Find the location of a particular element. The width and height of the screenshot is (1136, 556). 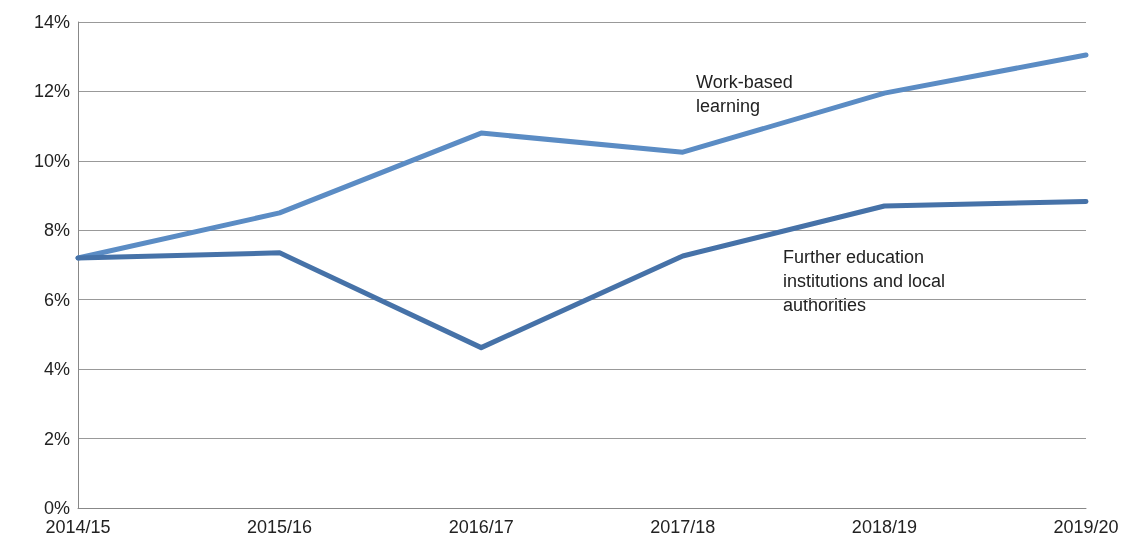

x-tick-label: 2019/20 is located at coordinates (1086, 527).